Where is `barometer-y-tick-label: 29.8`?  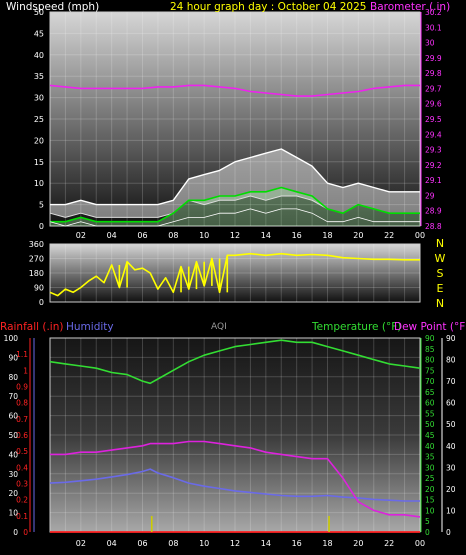
barometer-y-tick-label: 29.8 is located at coordinates (433, 73).